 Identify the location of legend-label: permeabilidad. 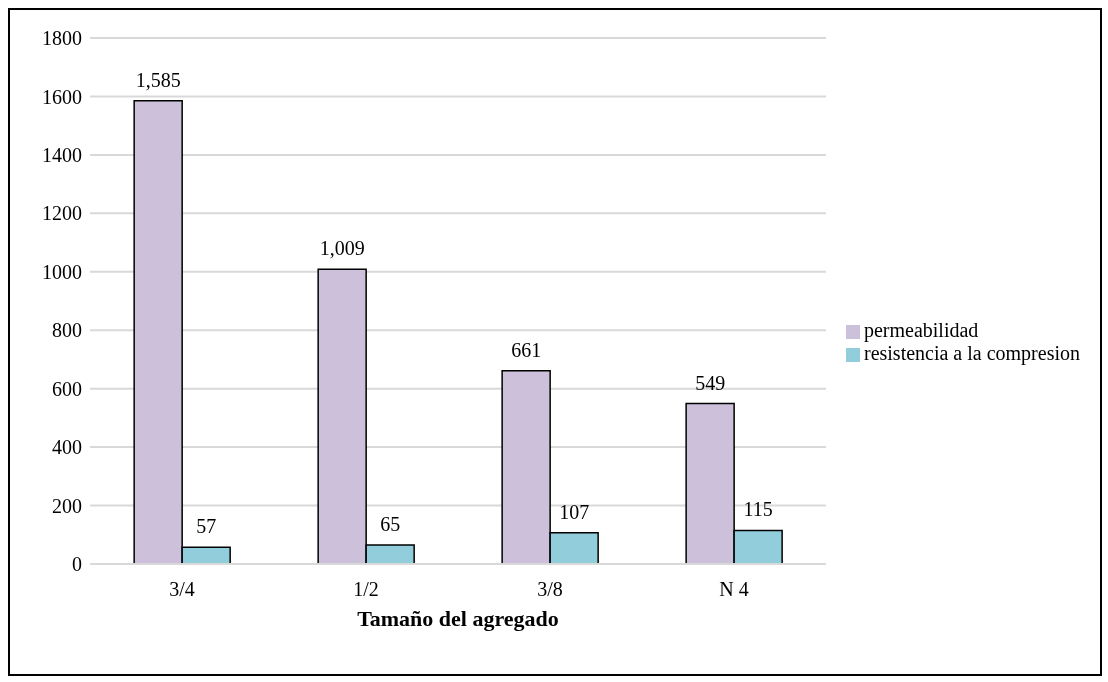
(921, 330).